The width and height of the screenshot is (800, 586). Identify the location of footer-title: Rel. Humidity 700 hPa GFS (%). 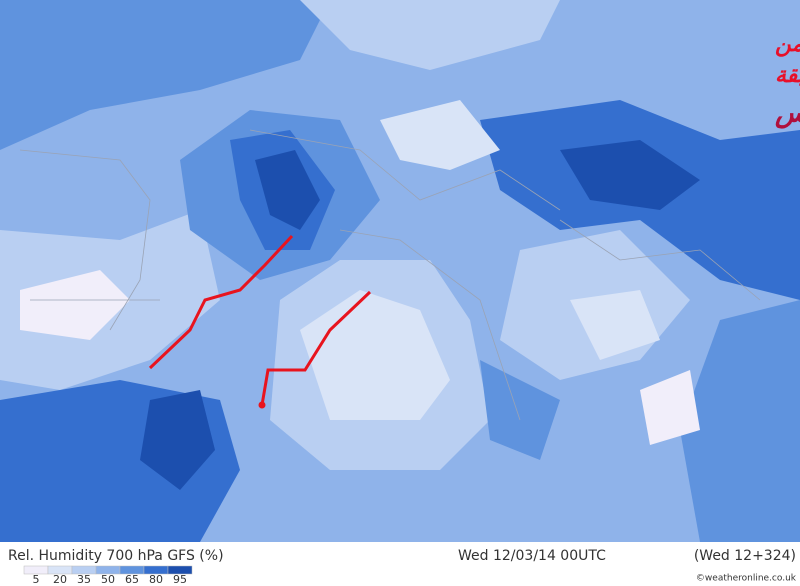
(116, 556).